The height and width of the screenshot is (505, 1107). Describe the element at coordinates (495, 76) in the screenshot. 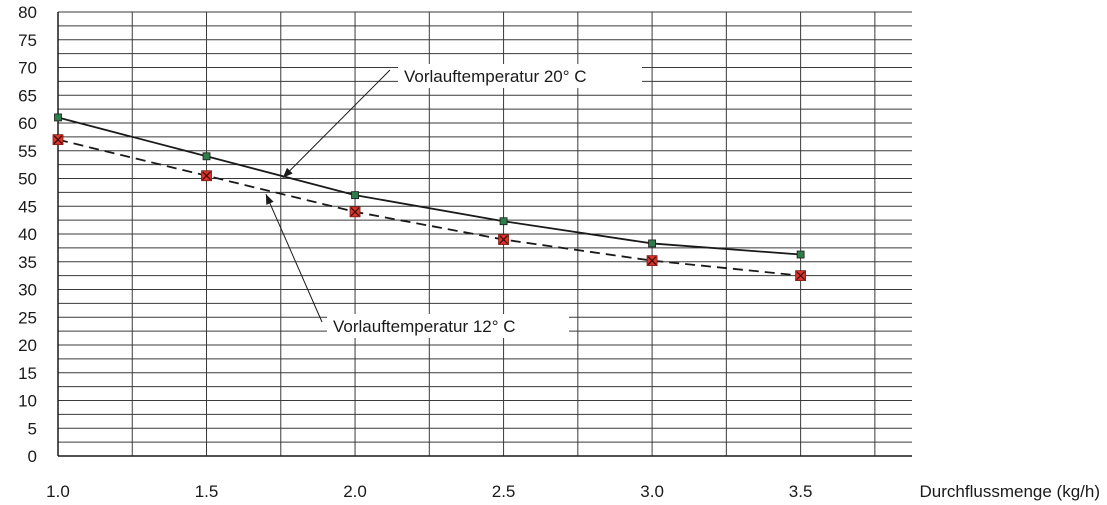

I see `annotation-20c-label: Vorlauftemperatur 20° C` at that location.